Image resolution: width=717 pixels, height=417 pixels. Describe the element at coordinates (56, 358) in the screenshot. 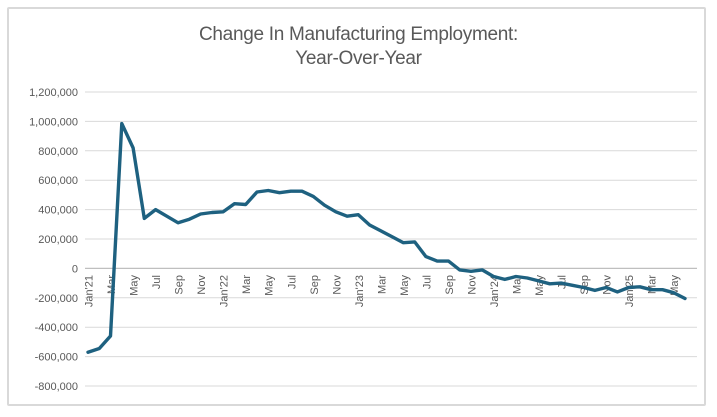

I see `y-tick-label: -600,000` at that location.